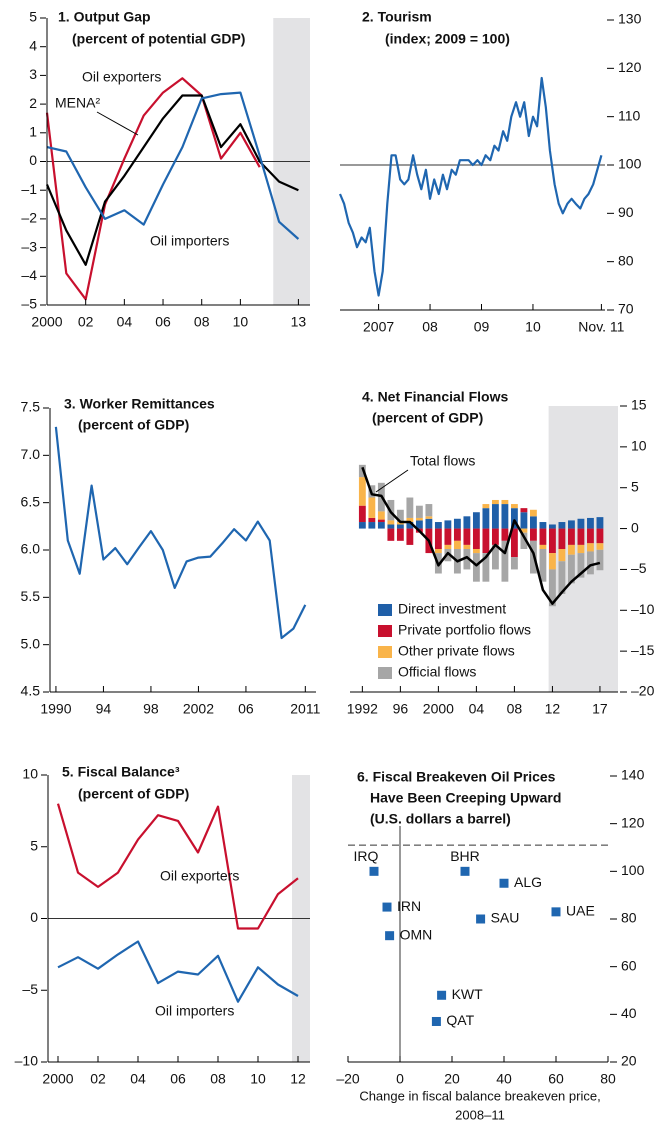 The width and height of the screenshot is (654, 1126). What do you see at coordinates (629, 965) in the screenshot?
I see `y-tick-label: 60` at bounding box center [629, 965].